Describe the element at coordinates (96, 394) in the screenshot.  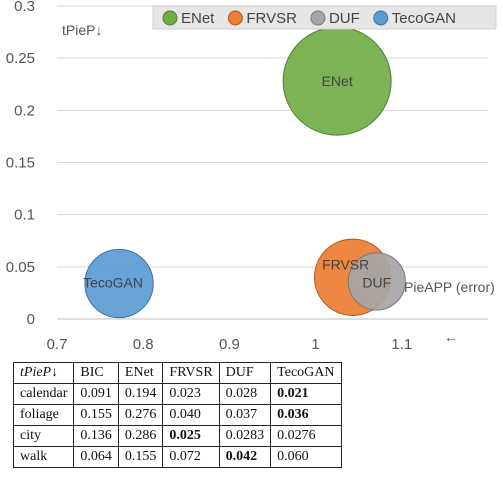
I see `table-cell: 0.091` at that location.